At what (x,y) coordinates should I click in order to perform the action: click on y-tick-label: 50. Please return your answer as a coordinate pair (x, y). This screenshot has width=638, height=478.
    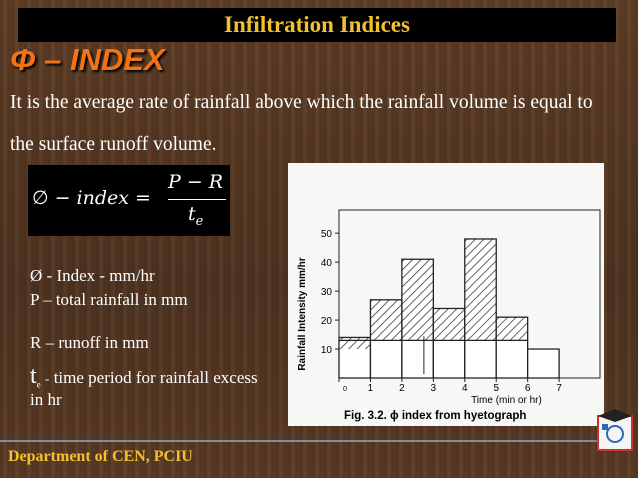
    Looking at the image, I should click on (327, 234).